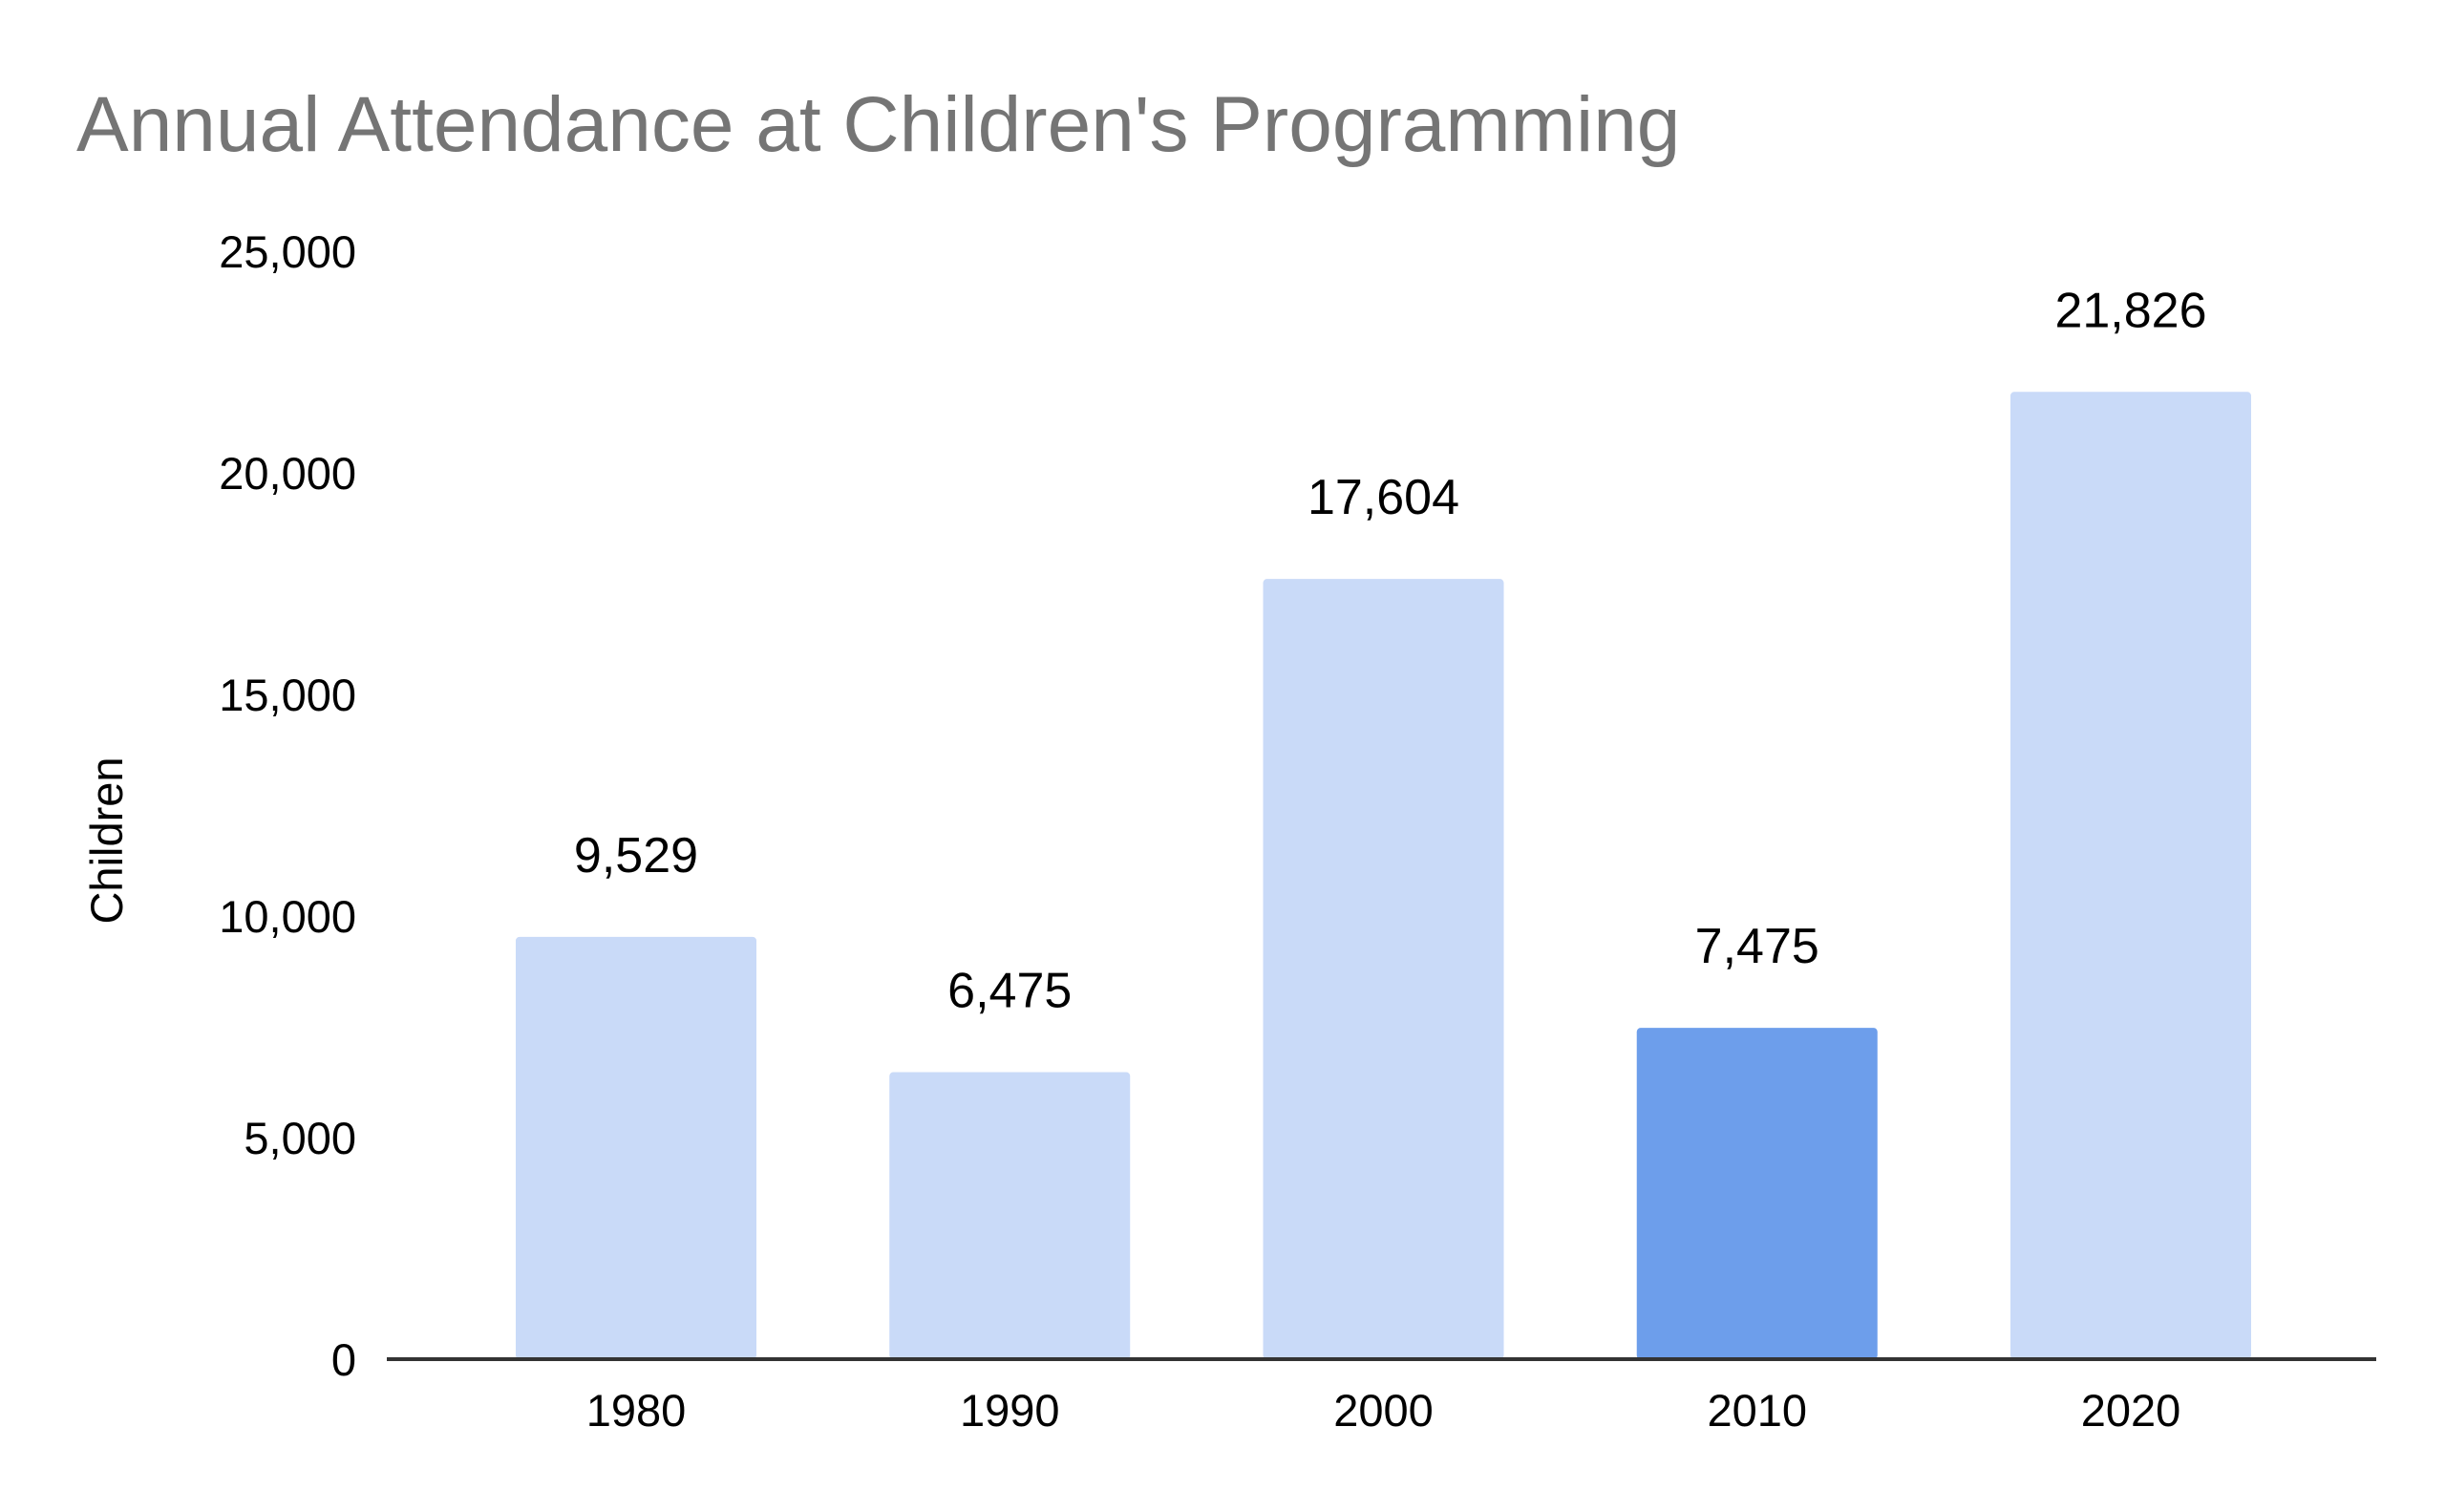 The height and width of the screenshot is (1512, 2445). Describe the element at coordinates (1384, 969) in the screenshot. I see `bar-2000` at that location.